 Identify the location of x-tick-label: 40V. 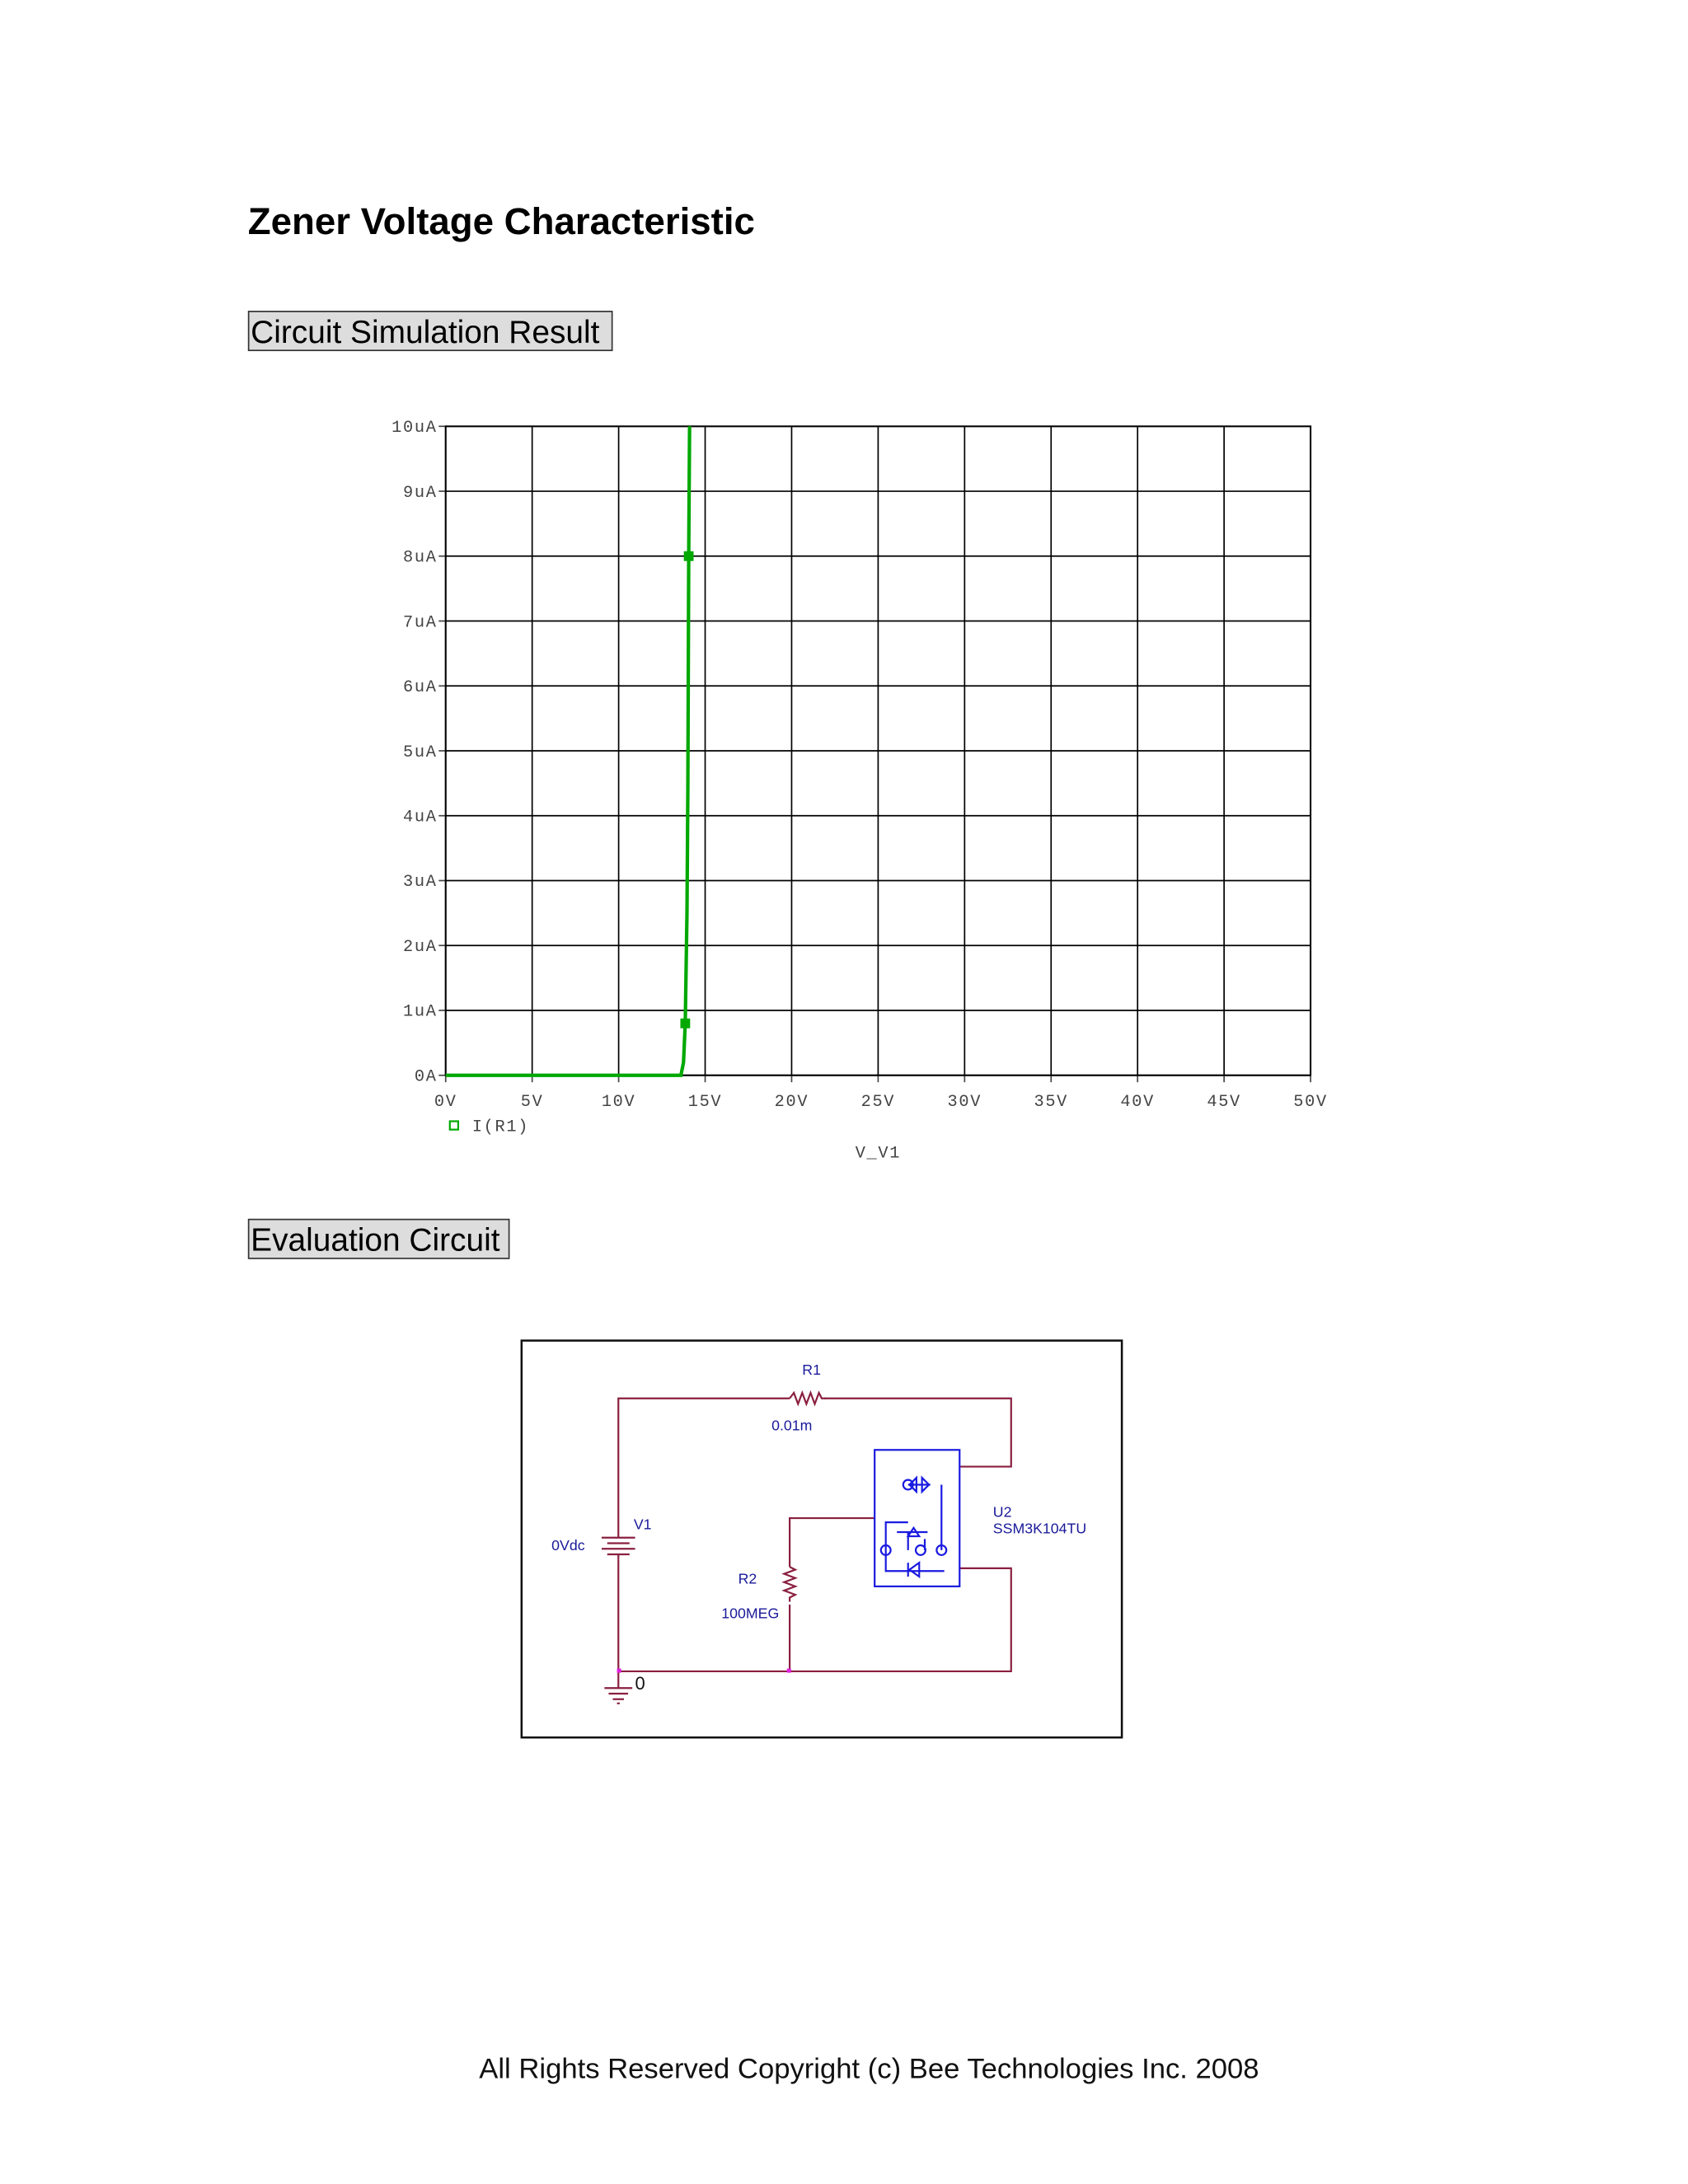
(1138, 1102).